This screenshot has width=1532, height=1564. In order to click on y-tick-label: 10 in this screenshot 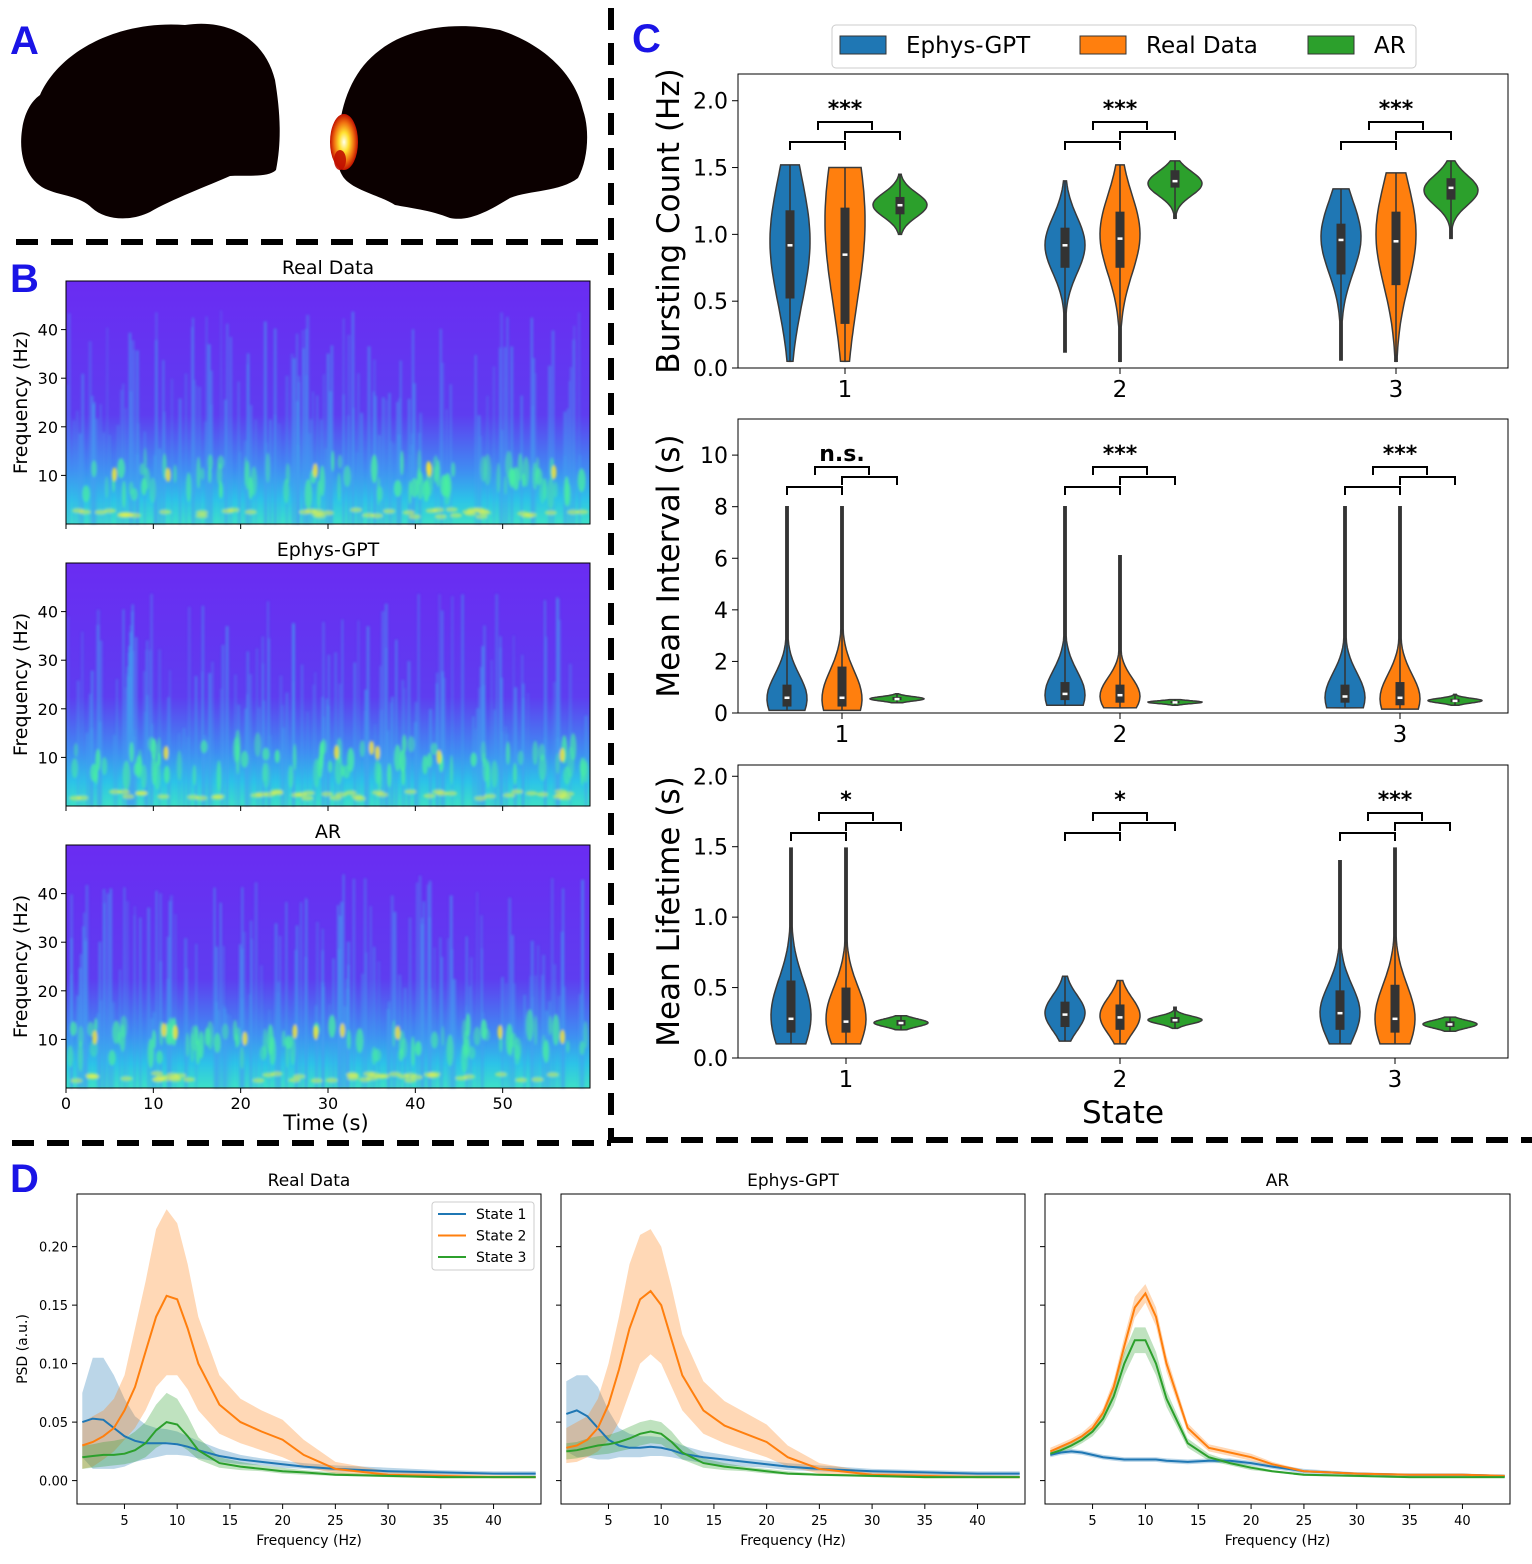, I will do `click(714, 456)`.